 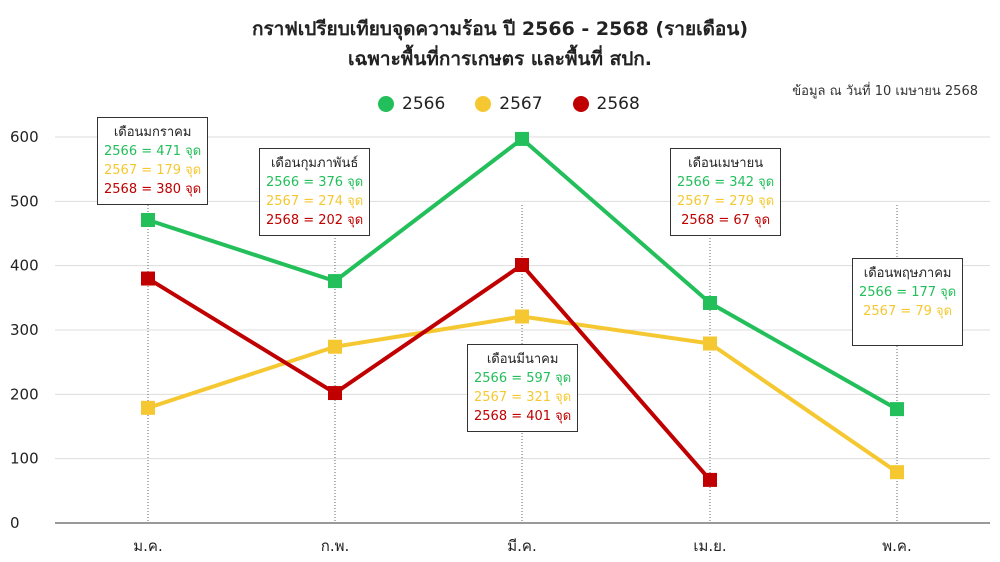 I want to click on x-tick-label: ม.ค., so click(x=147, y=546).